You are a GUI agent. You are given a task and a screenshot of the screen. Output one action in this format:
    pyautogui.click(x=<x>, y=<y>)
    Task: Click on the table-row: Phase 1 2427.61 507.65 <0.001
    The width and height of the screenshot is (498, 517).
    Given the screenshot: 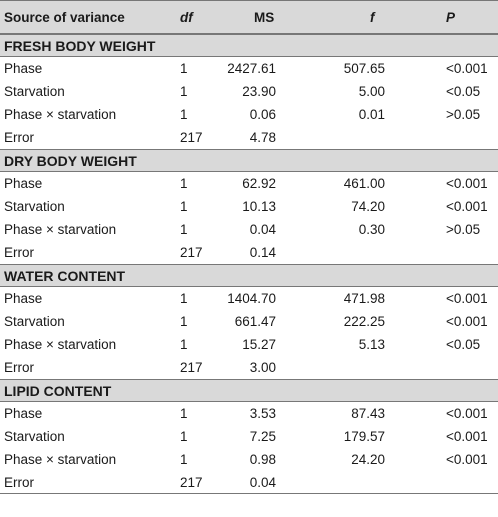 What is the action you would take?
    pyautogui.click(x=249, y=68)
    